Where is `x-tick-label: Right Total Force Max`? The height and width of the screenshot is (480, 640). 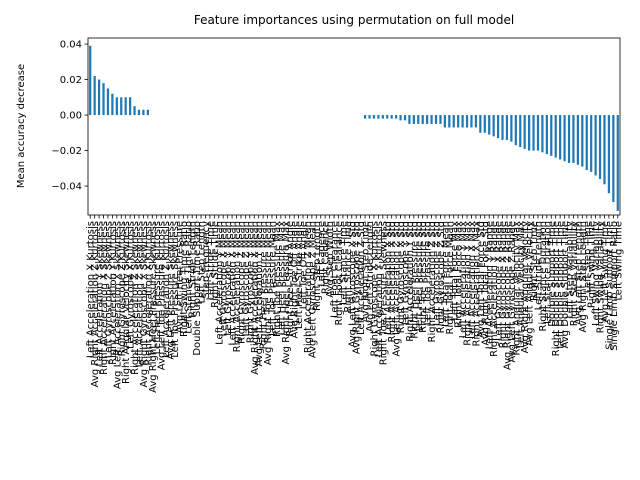 x-tick-label: Right Total Force Max is located at coordinates (459, 274).